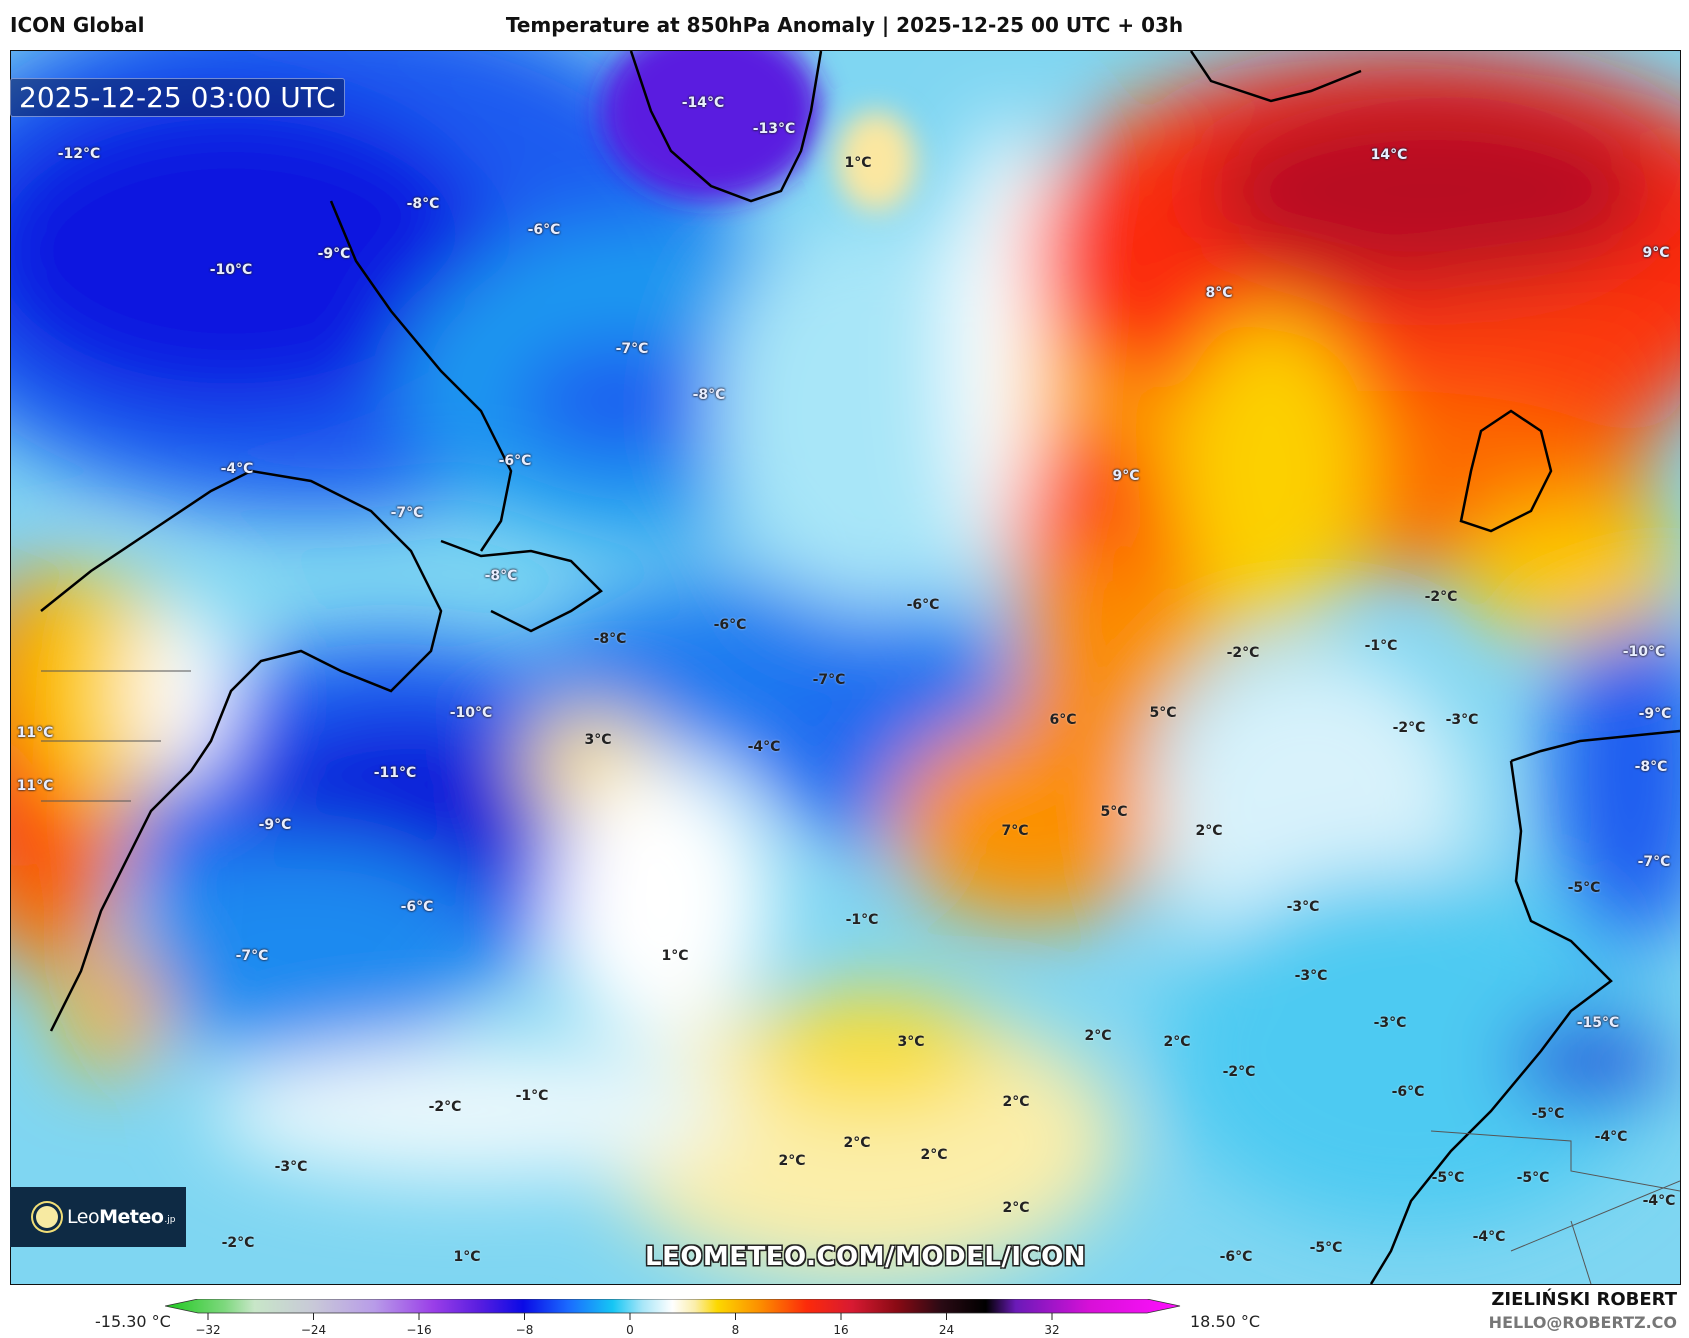 This screenshot has width=1689, height=1338. What do you see at coordinates (673, 1309) in the screenshot?
I see `colorbar` at bounding box center [673, 1309].